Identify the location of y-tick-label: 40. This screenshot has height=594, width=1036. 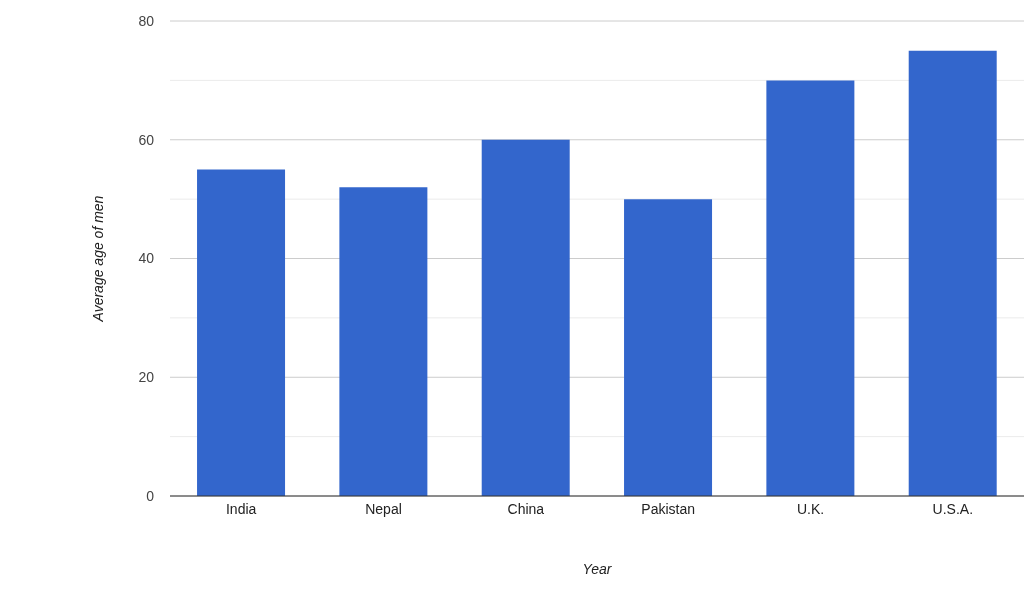
(146, 258).